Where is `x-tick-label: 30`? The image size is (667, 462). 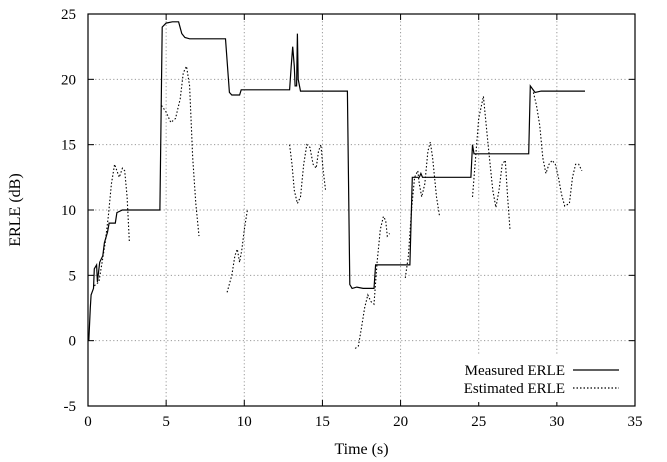
x-tick-label: 30 is located at coordinates (556, 422).